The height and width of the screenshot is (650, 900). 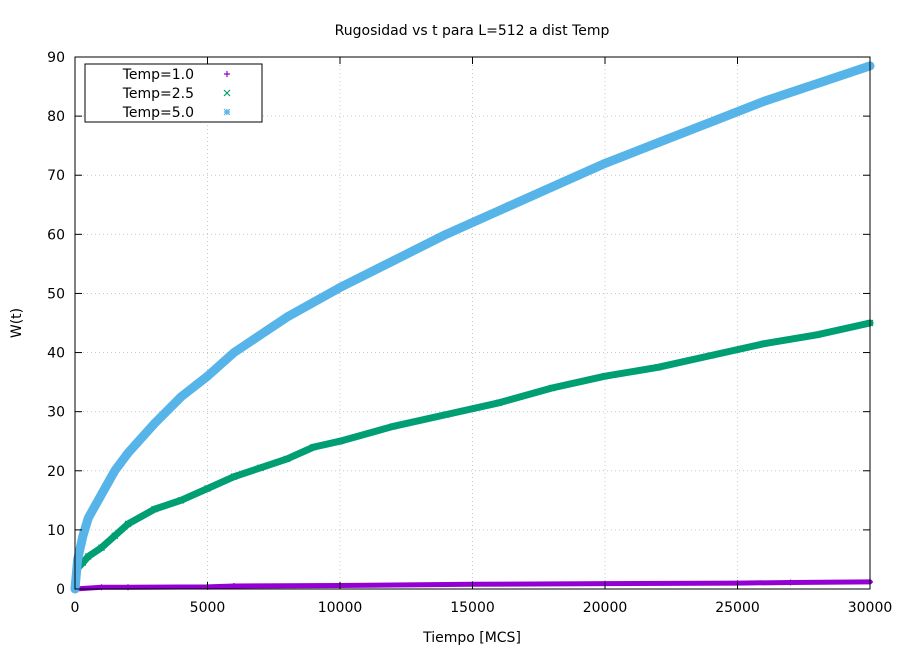 What do you see at coordinates (471, 638) in the screenshot?
I see `x-axis-label: Tiempo [MCS]` at bounding box center [471, 638].